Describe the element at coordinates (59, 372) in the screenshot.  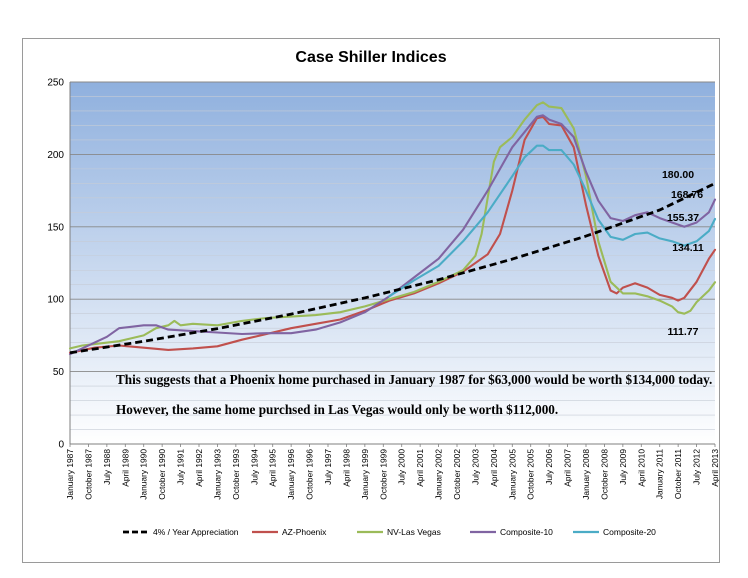
I see `y-tick-label: 50` at that location.